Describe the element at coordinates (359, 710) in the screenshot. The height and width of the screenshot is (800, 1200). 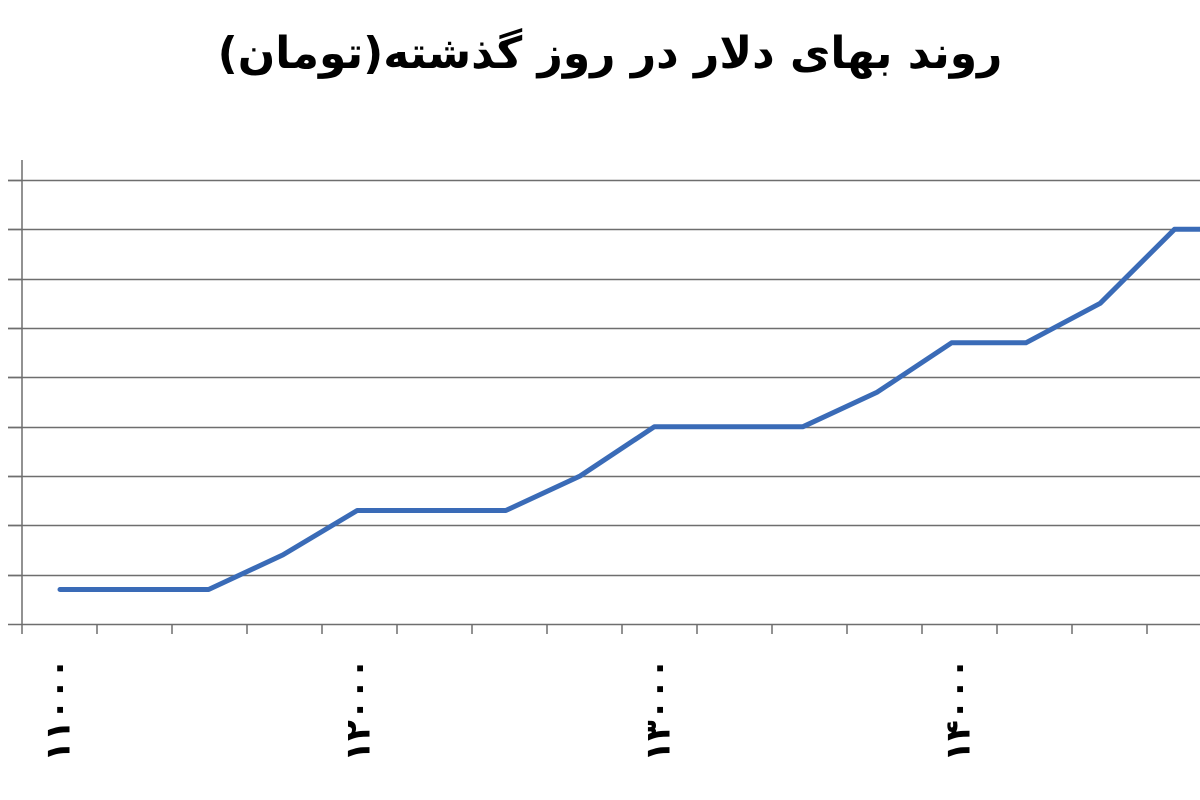
I see `x-tick-label: ۱۲۰۰۰` at that location.